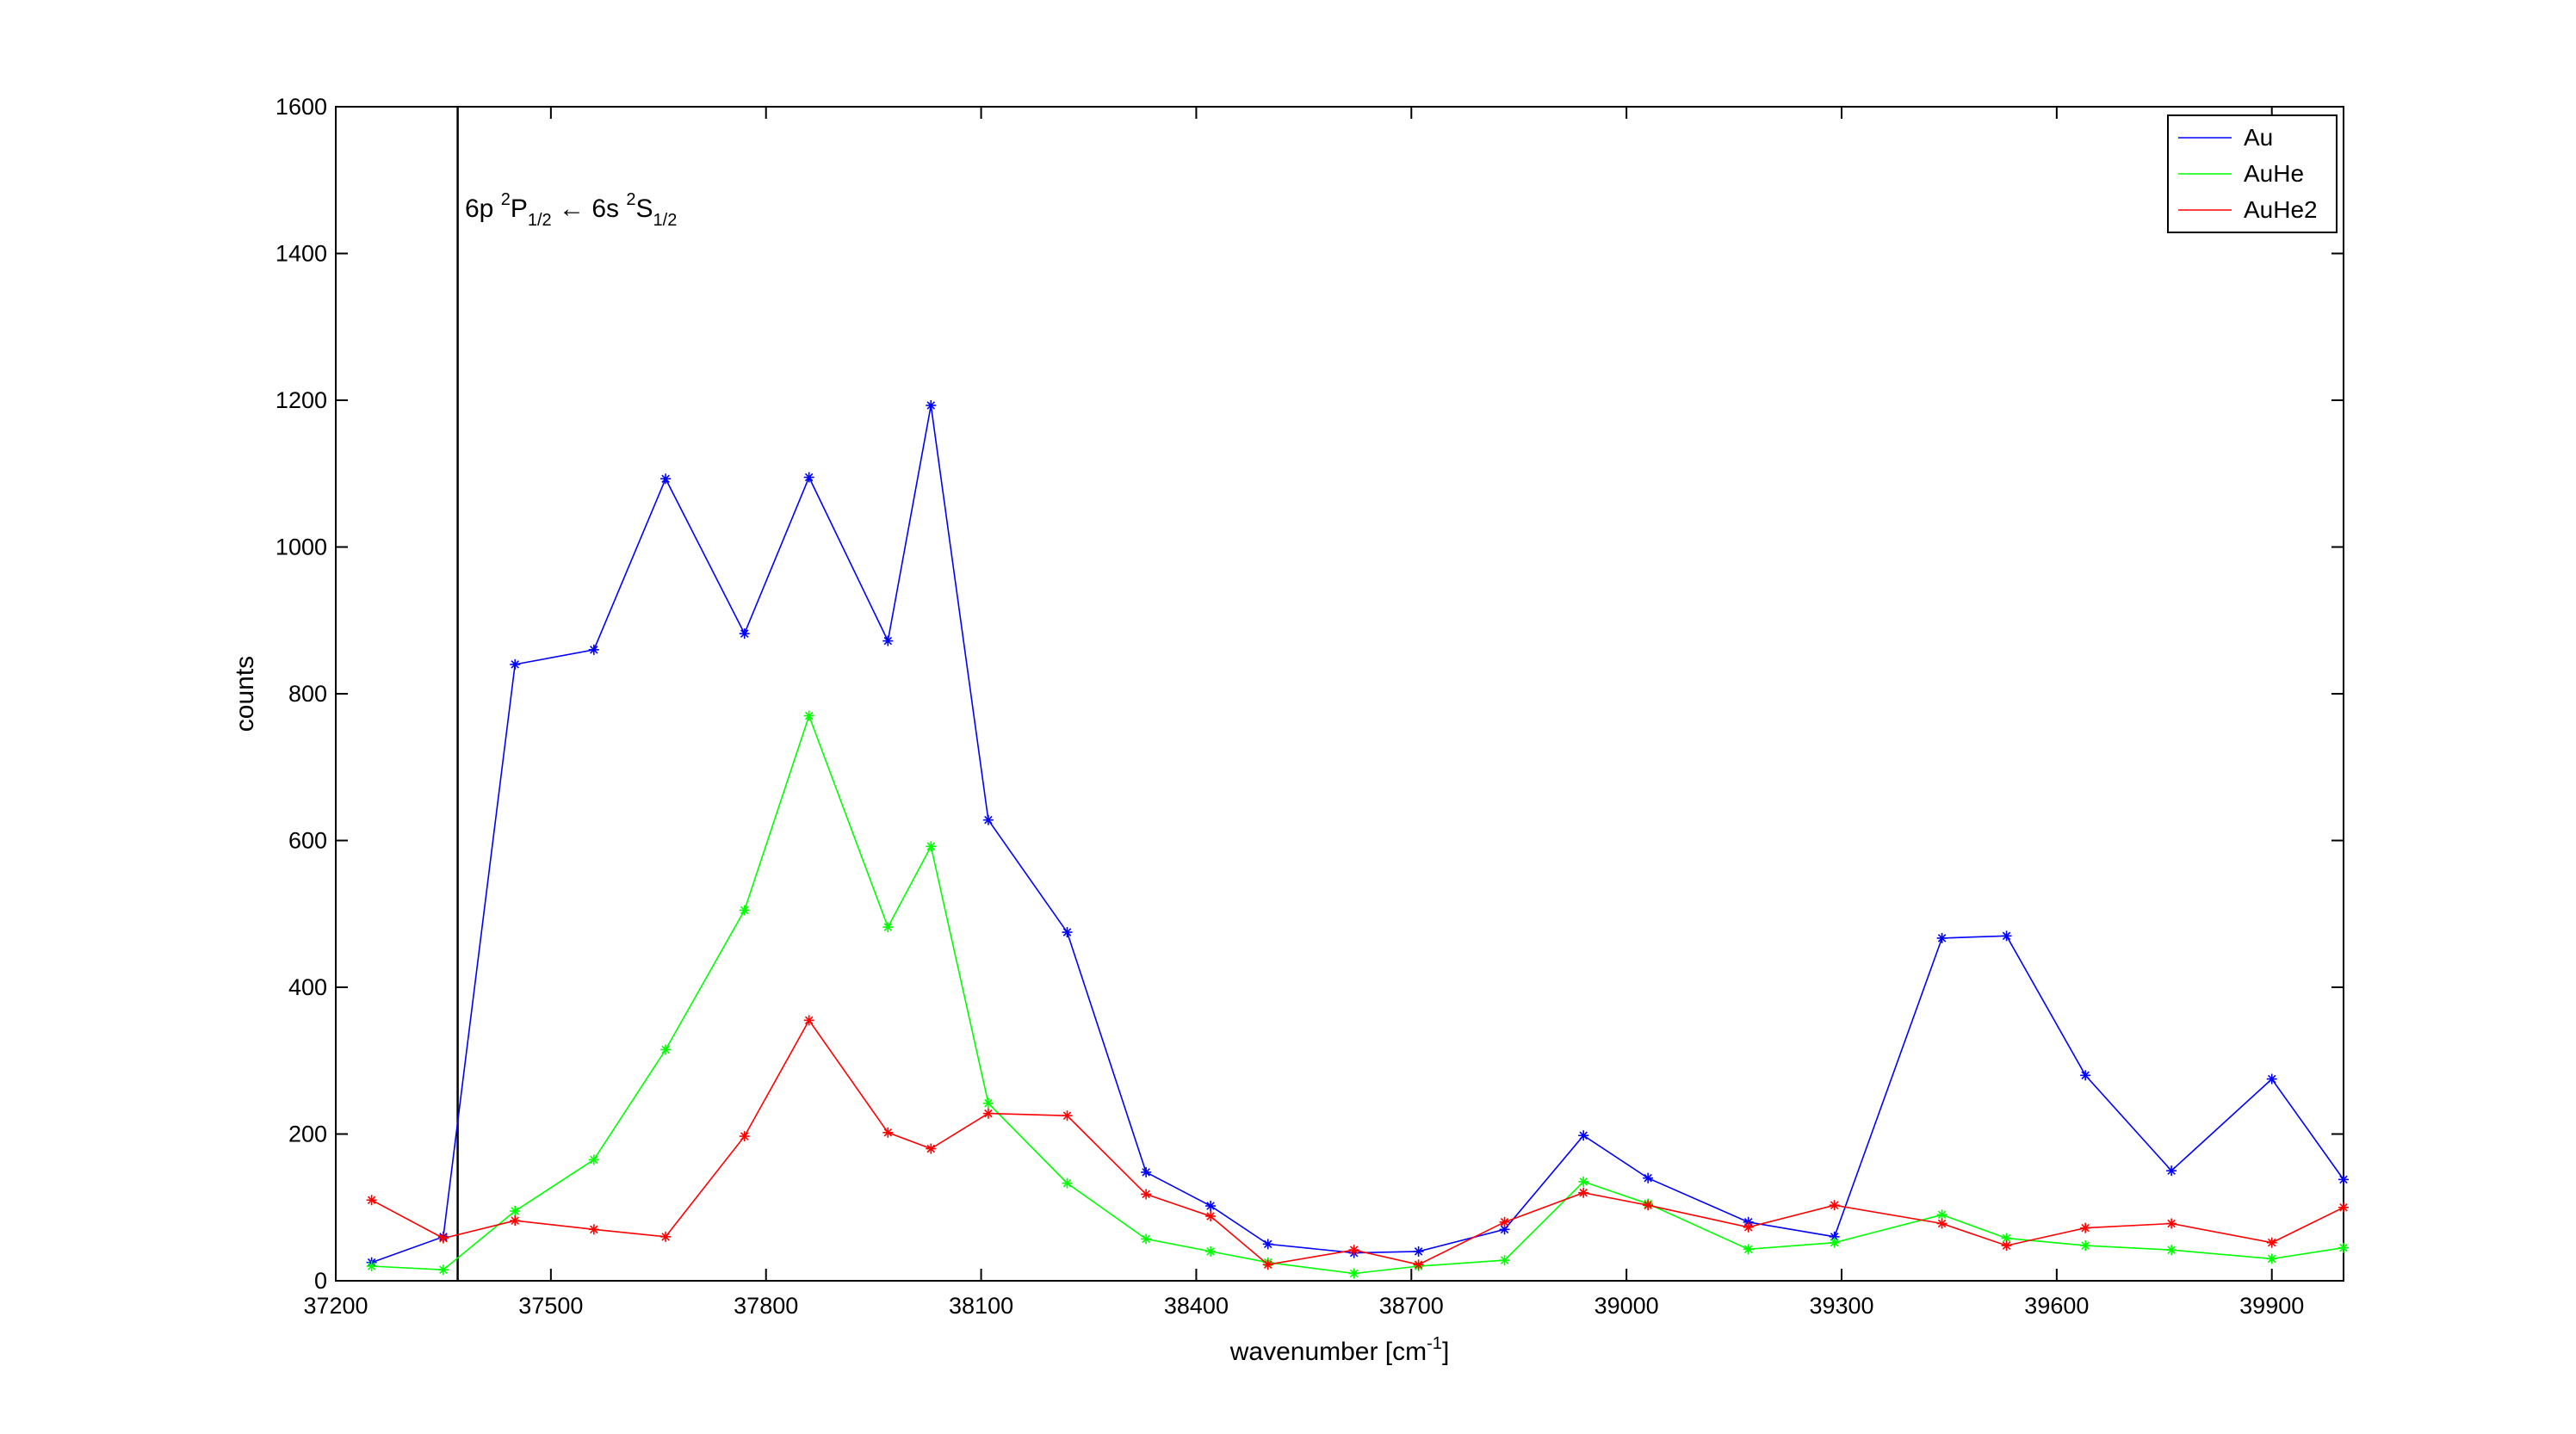  What do you see at coordinates (1627, 1306) in the screenshot?
I see `x-tick-label: 39000` at bounding box center [1627, 1306].